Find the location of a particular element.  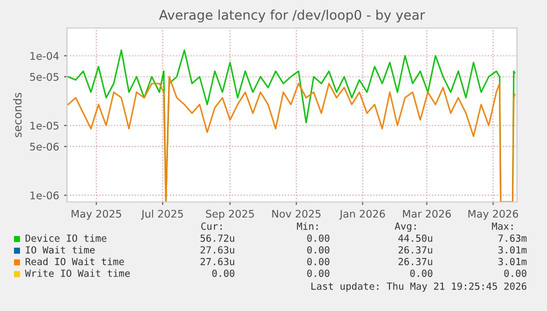

legend-label: IO Wait time is located at coordinates (60, 250).